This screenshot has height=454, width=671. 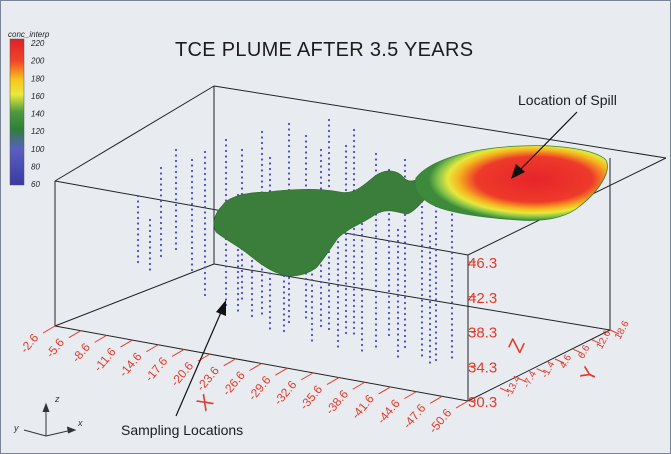 What do you see at coordinates (105, 360) in the screenshot?
I see `x-tick-label: -11.6` at bounding box center [105, 360].